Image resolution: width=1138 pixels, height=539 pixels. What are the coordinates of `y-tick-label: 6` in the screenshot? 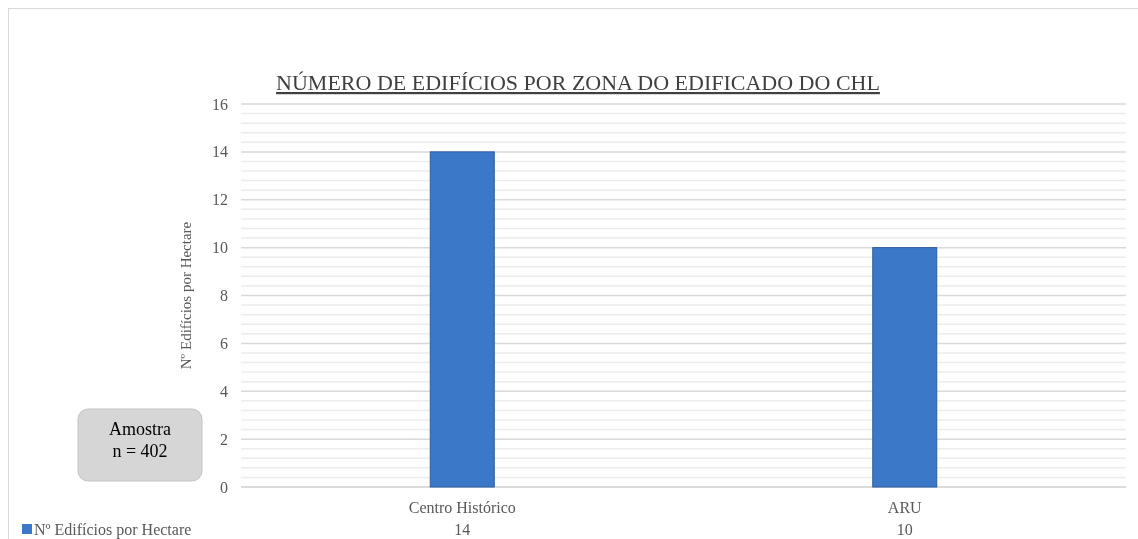 It's located at (224, 343).